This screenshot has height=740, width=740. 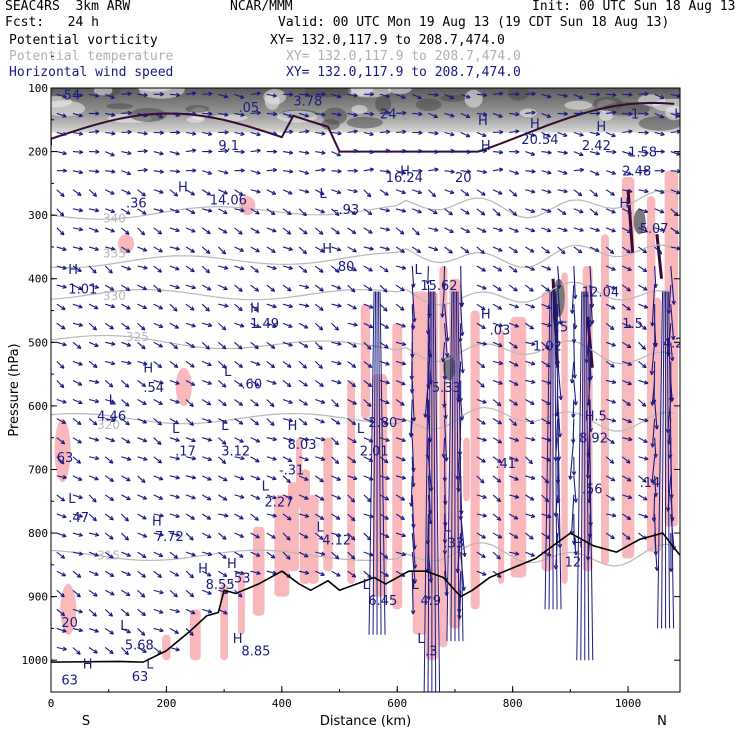 I want to click on field-value-label: 8.92, so click(x=593, y=439).